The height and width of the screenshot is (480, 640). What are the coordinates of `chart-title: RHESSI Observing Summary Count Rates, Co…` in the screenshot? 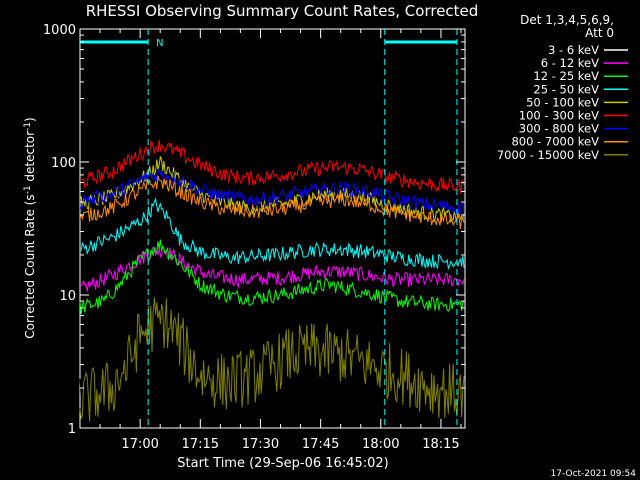 It's located at (282, 11).